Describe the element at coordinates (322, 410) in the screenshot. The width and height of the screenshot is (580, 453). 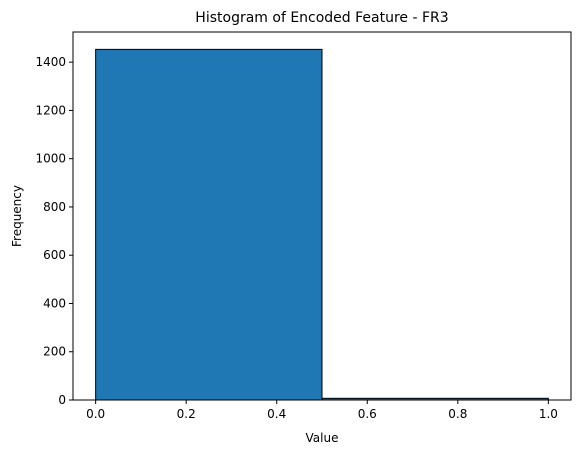
I see `x-axis-ticks: 0.0 0.2 0.4 0.6 0.8 1.0` at that location.